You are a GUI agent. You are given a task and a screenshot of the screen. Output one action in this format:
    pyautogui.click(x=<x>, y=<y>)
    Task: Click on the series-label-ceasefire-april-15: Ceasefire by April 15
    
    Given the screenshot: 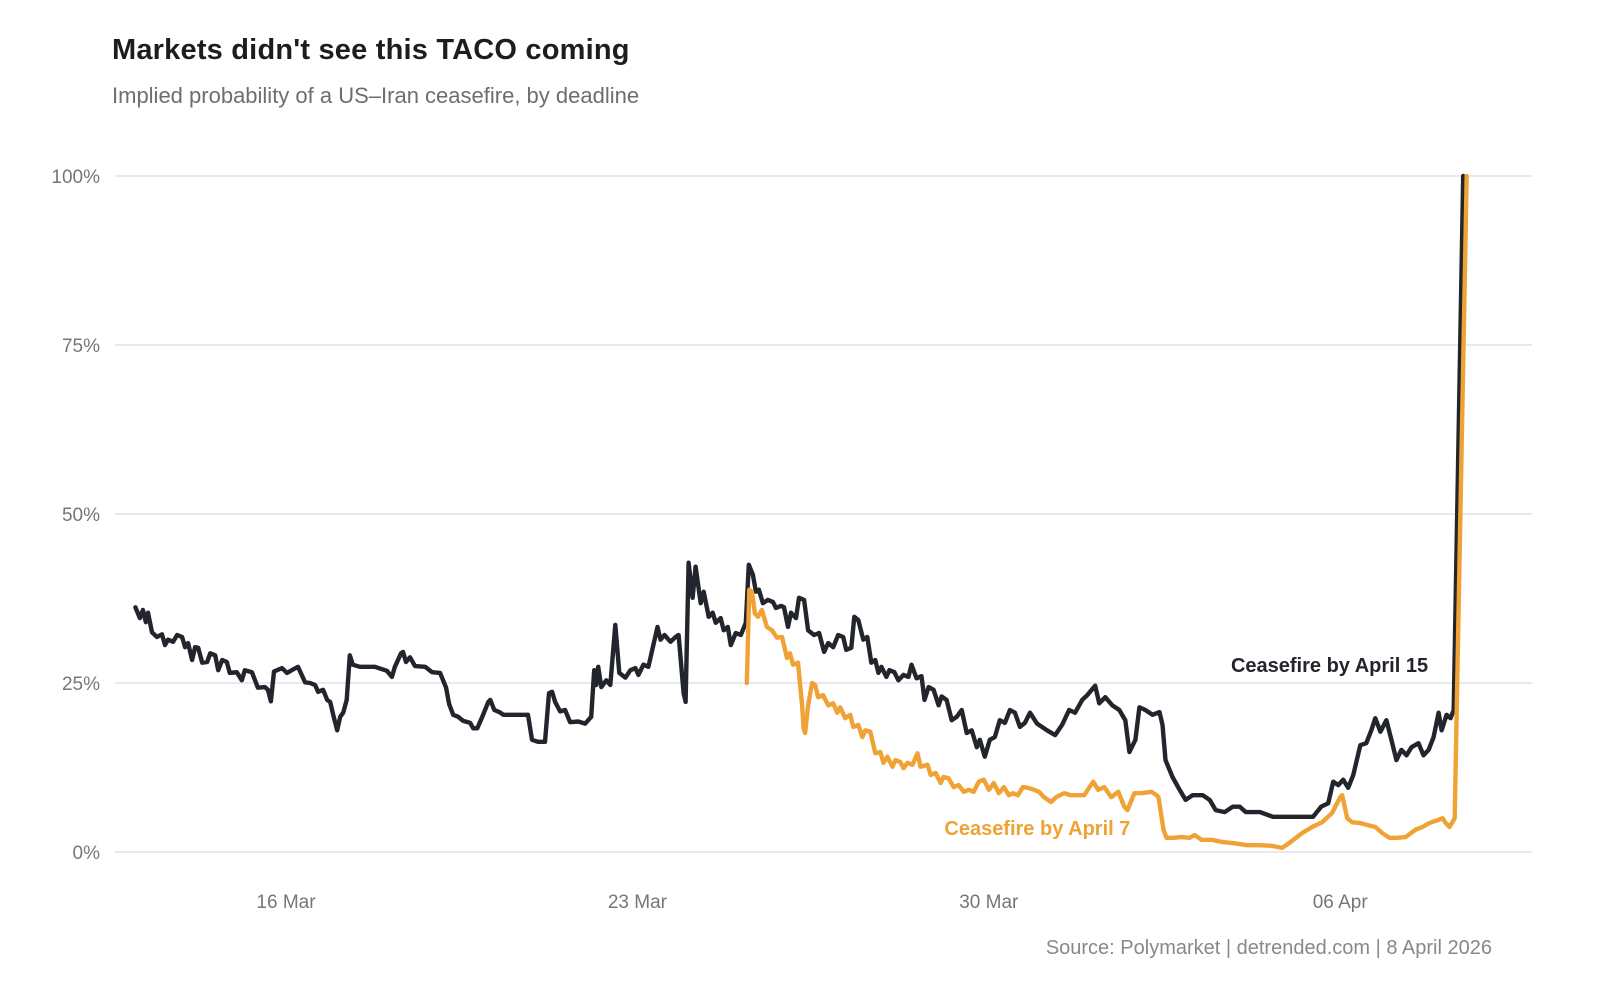 What is the action you would take?
    pyautogui.click(x=1329, y=666)
    